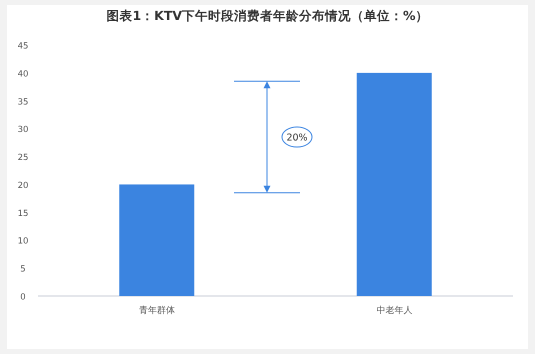 Image resolution: width=535 pixels, height=354 pixels. I want to click on y-tick-label: 45, so click(23, 47).